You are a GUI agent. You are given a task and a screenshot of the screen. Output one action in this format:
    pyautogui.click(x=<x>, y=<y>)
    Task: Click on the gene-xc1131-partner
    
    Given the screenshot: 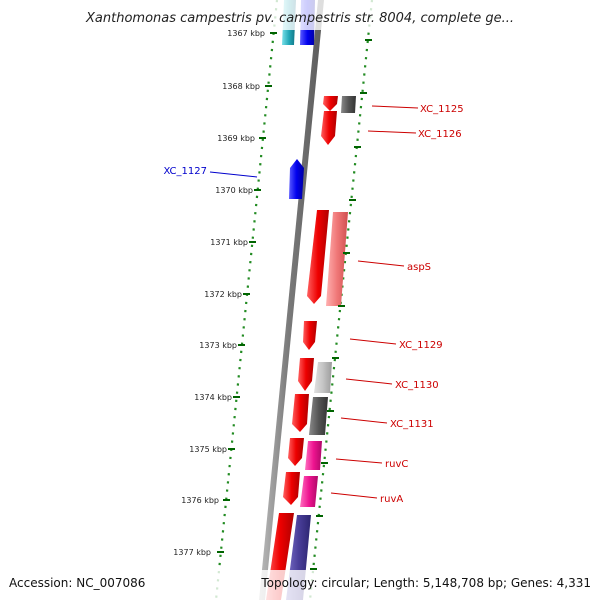 What is the action you would take?
    pyautogui.click(x=318, y=416)
    